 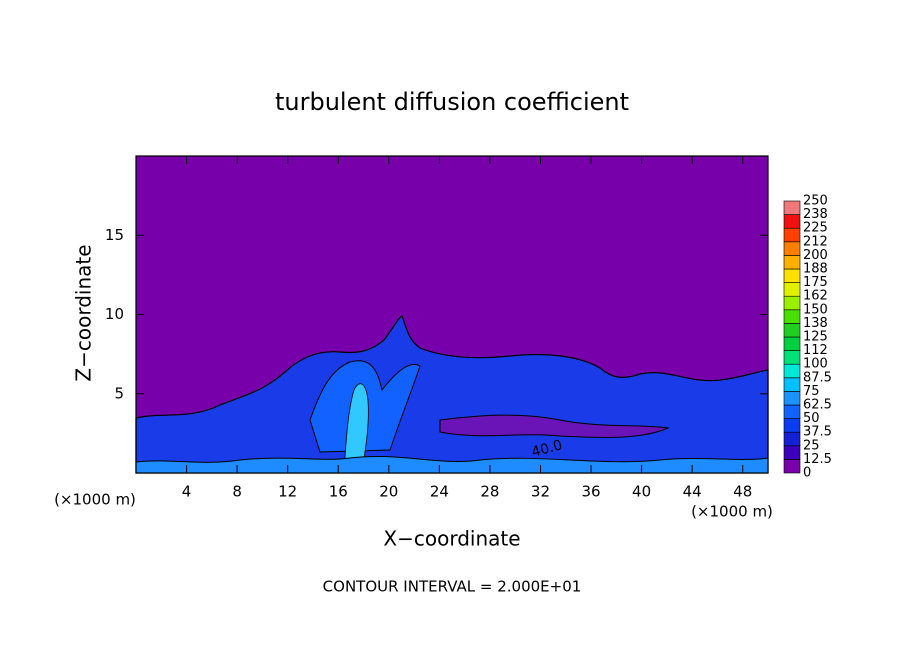 What do you see at coordinates (641, 492) in the screenshot?
I see `x-tick-label: 40` at bounding box center [641, 492].